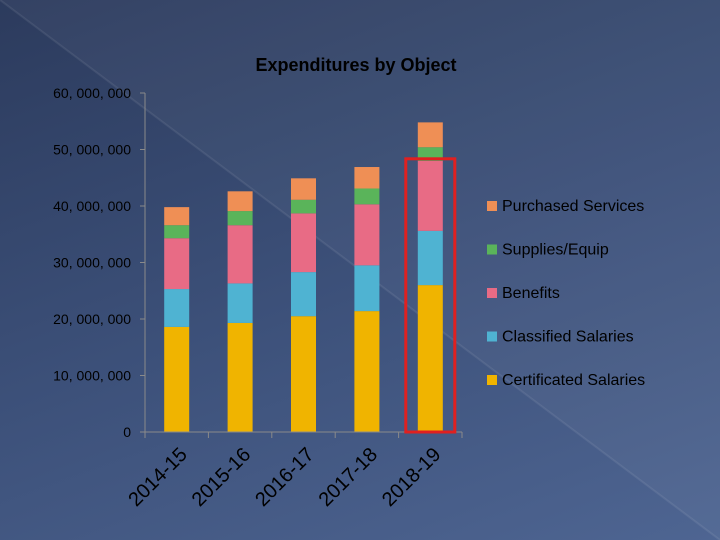 The image size is (720, 540). Describe the element at coordinates (92, 206) in the screenshot. I see `y-tick-label: 40, 000, 000` at that location.